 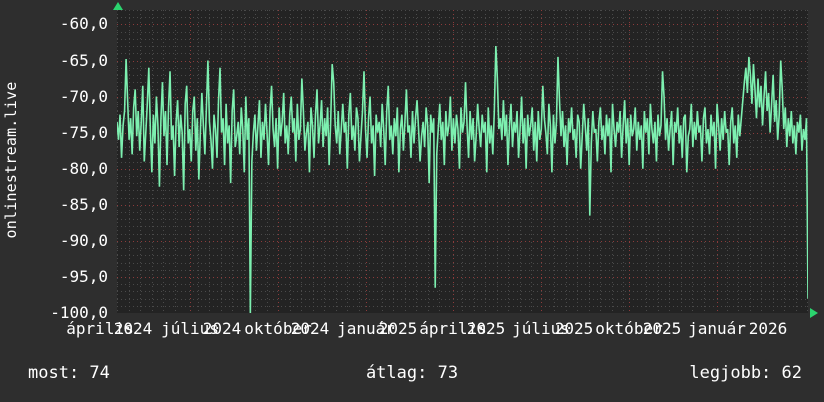 I want to click on summary-average: átlag: 73, so click(x=412, y=373).